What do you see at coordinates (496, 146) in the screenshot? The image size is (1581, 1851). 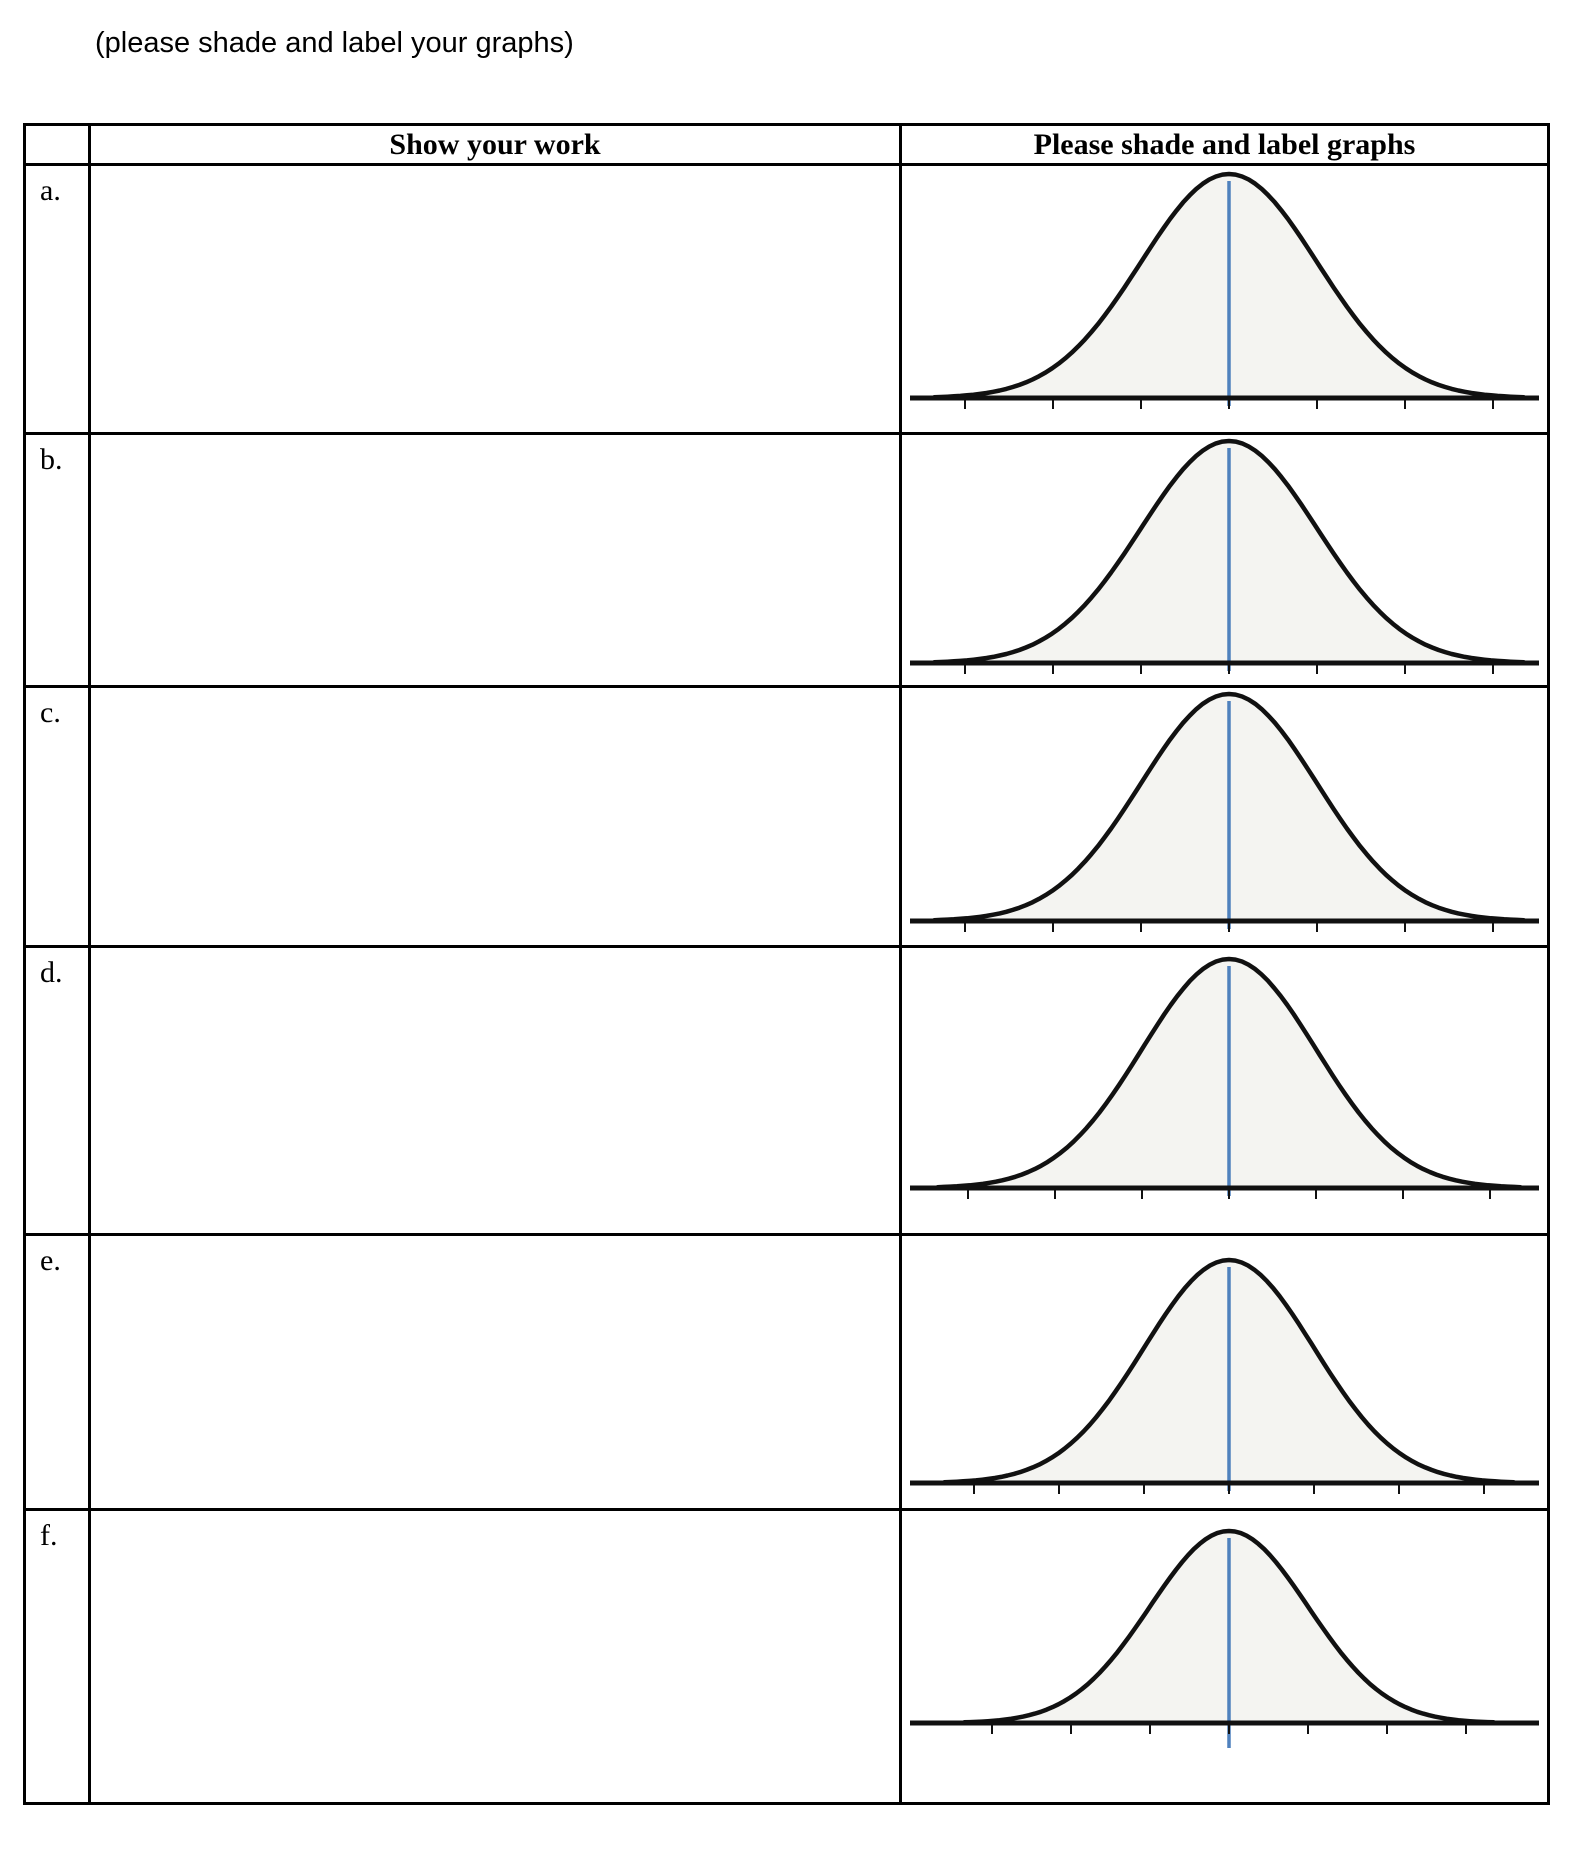 I see `column-header-show-your-work: Show your work` at bounding box center [496, 146].